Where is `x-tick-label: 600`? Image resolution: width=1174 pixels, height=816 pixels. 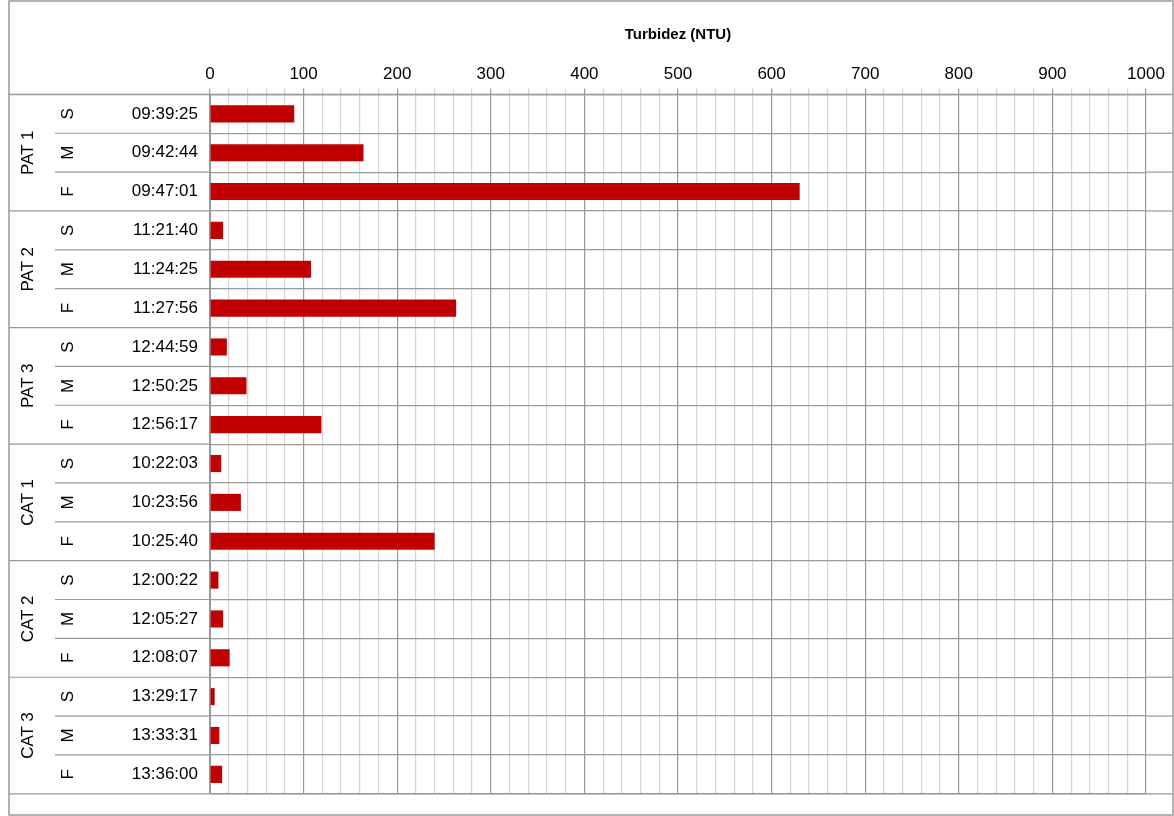
x-tick-label: 600 is located at coordinates (771, 73).